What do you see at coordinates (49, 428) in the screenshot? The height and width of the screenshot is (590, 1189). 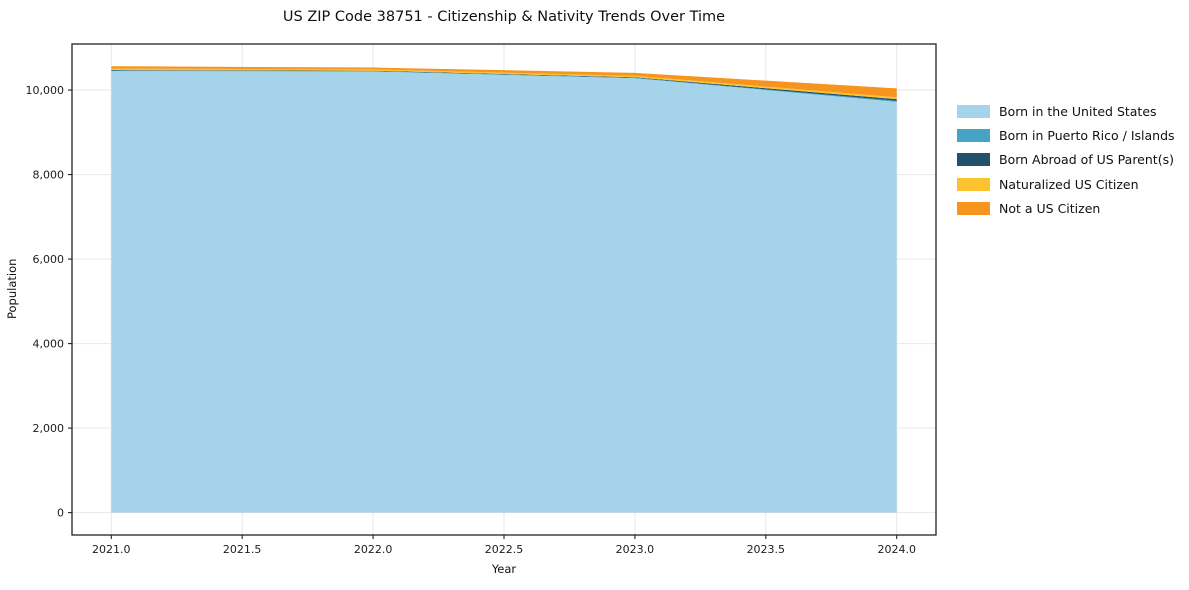 I see `y-tick-label: 2,000` at bounding box center [49, 428].